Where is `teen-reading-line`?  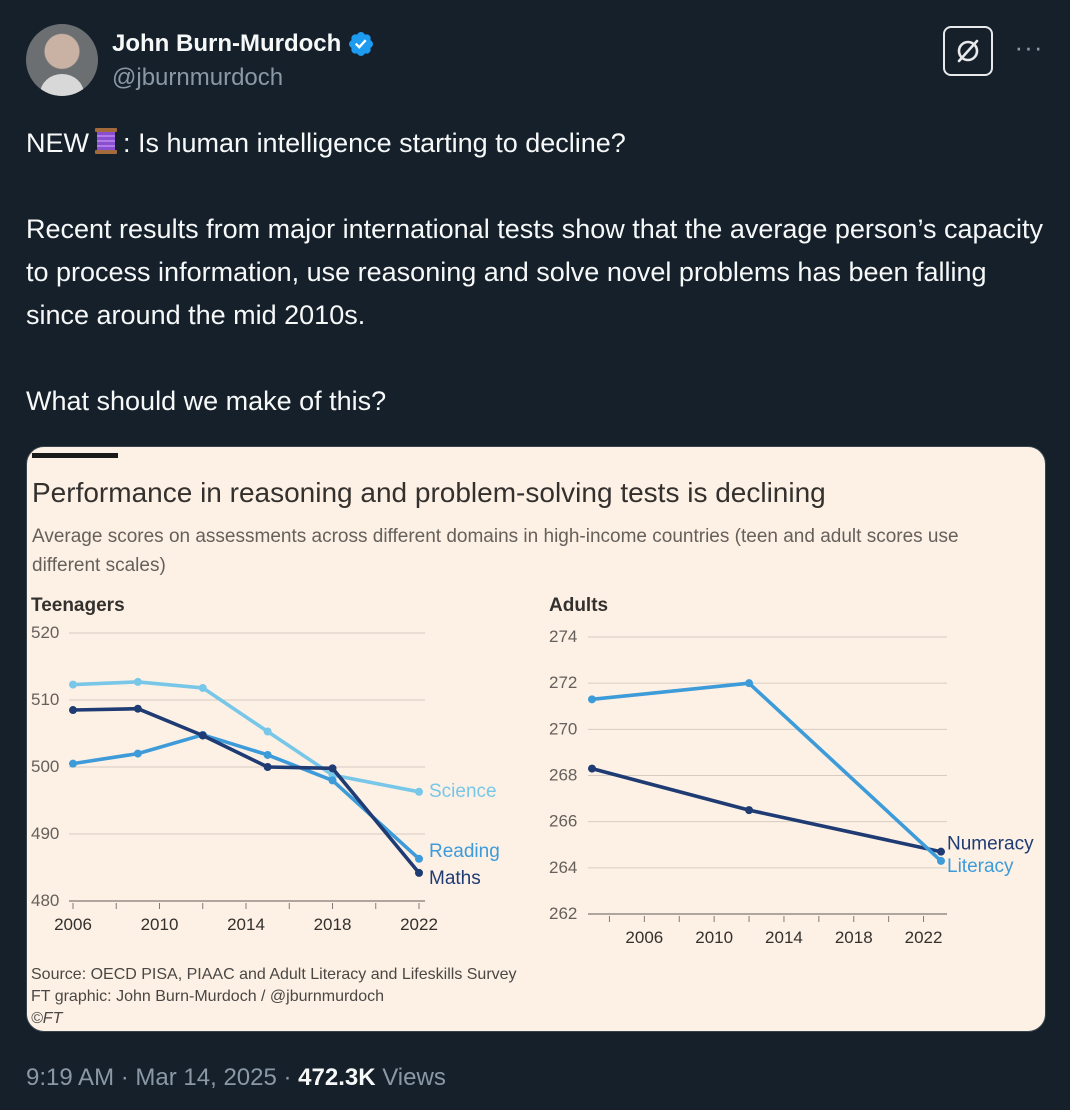 teen-reading-line is located at coordinates (246, 796).